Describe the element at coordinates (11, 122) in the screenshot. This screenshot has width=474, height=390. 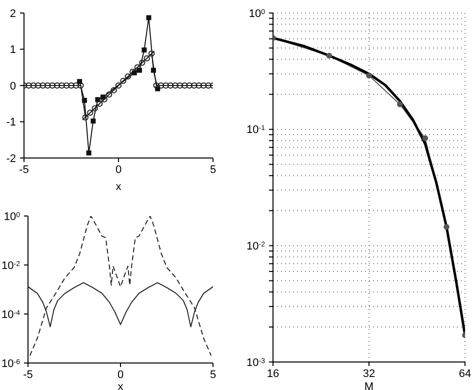
I see `y-tick-label: -1` at that location.